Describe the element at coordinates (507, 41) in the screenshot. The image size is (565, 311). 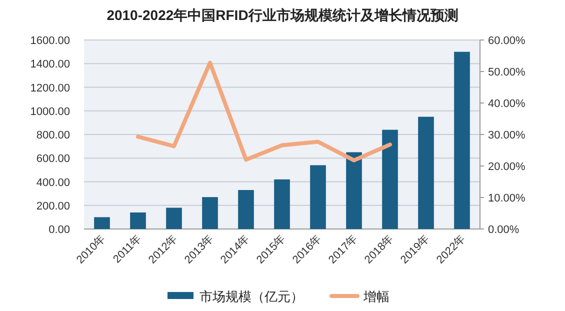
I see `y2-tick-label: 60.00%` at that location.